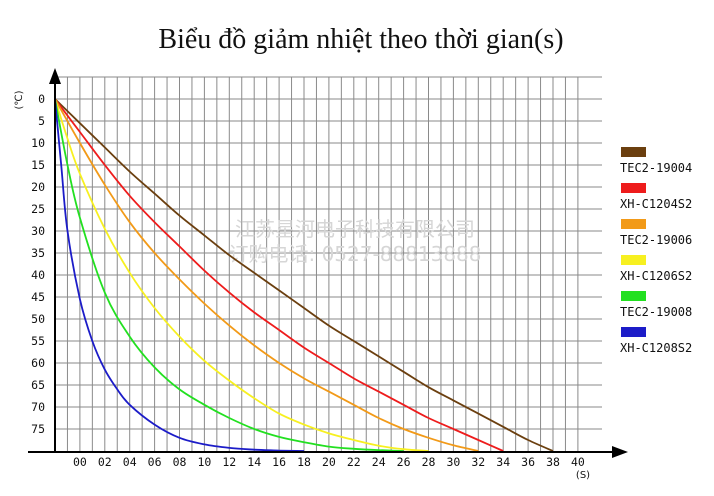  Describe the element at coordinates (354, 254) in the screenshot. I see `watermark-phone: 订购电话: 0527-88813888` at that location.